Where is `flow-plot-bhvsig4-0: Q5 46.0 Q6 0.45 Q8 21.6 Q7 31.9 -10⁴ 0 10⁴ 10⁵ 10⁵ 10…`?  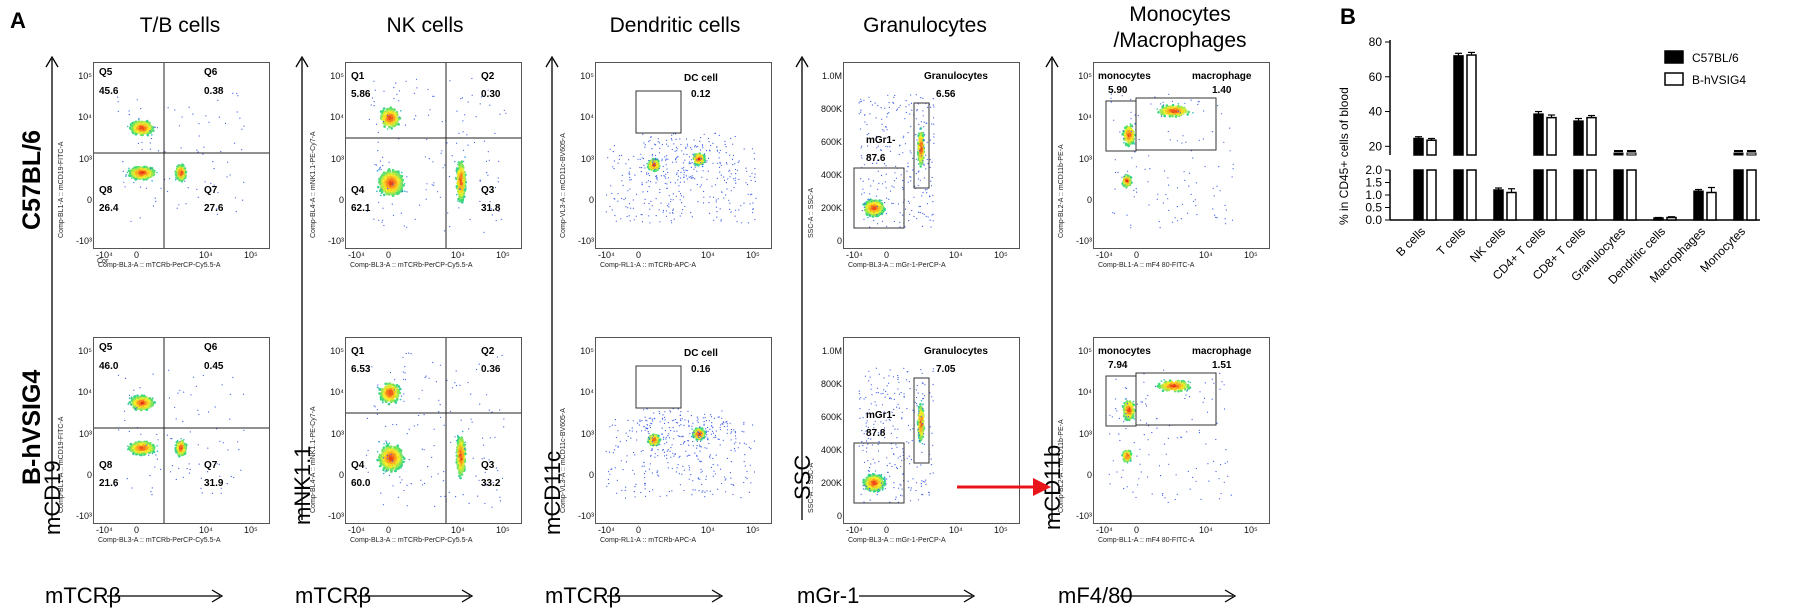
flow-plot-bhvsig4-0: Q5 46.0 Q6 0.45 Q8 21.6 Q7 31.9 -10⁴ 0 10⁴ 10⁵ 10⁵ 10… is located at coordinates (164, 440).